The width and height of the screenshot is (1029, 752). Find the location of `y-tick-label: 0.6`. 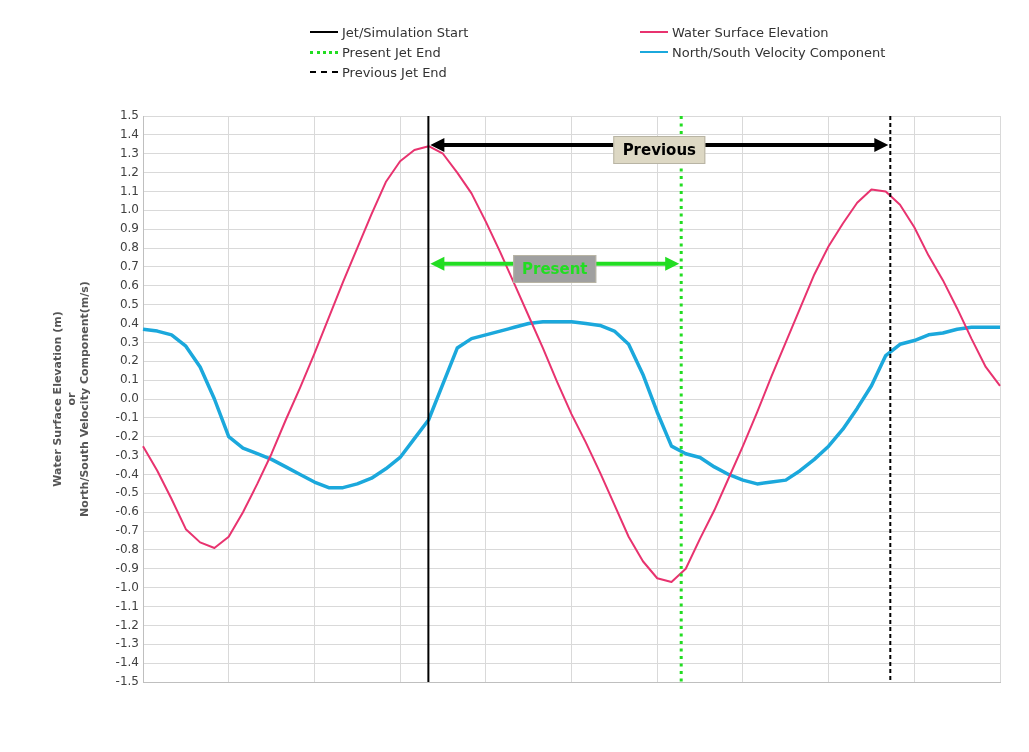

y-tick-label: 0.6 is located at coordinates (129, 284).